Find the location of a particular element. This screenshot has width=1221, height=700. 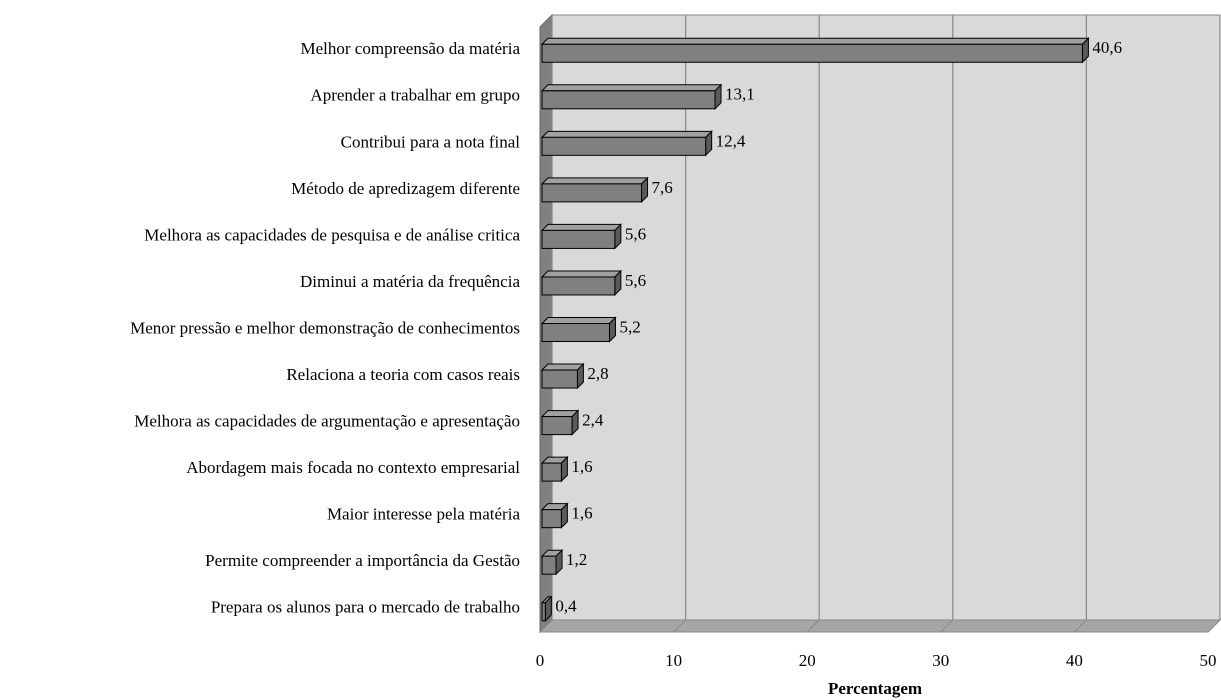

y-tick-label: Maior interesse pela matéria is located at coordinates (424, 514).